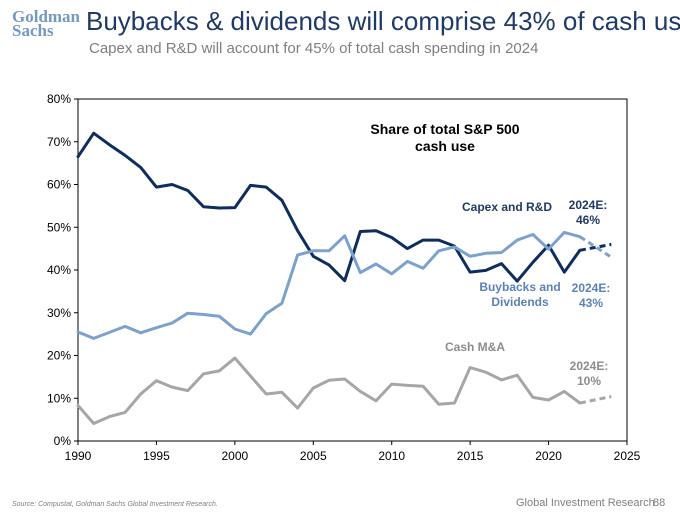 Image resolution: width=680 pixels, height=516 pixels. Describe the element at coordinates (59, 398) in the screenshot. I see `y-tick-label: 10%` at that location.